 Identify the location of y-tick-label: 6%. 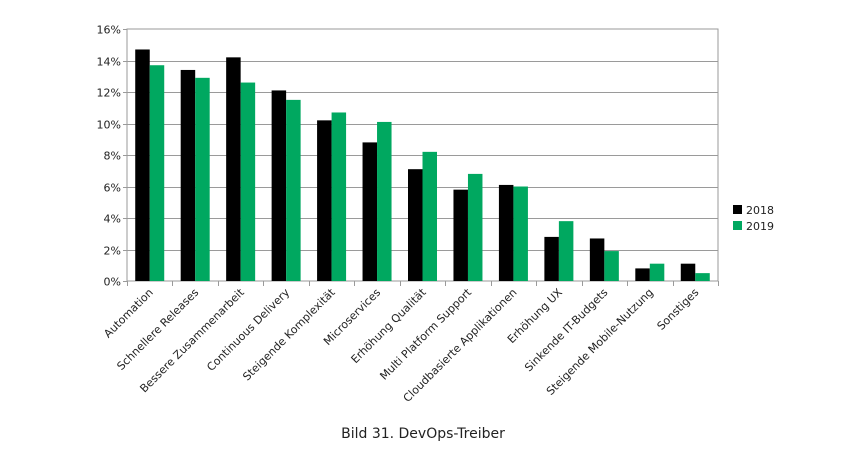
(112, 188).